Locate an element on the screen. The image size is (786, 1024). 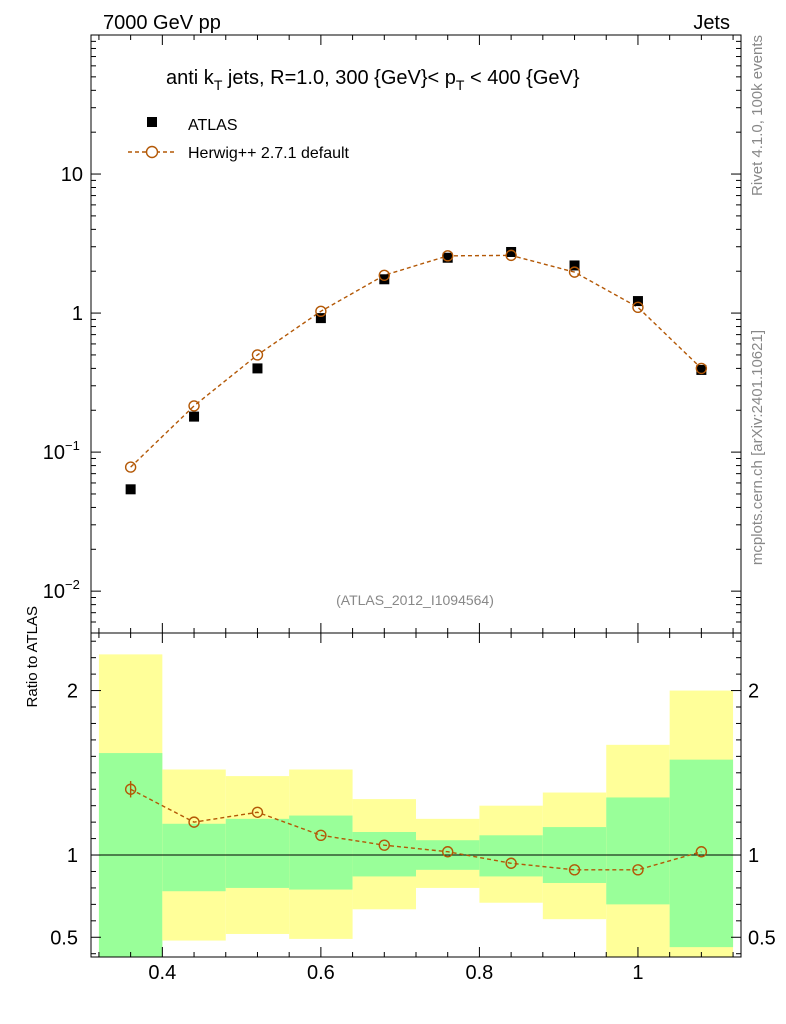
ratio-y-tick-label-right: 0.5 is located at coordinates (762, 938).